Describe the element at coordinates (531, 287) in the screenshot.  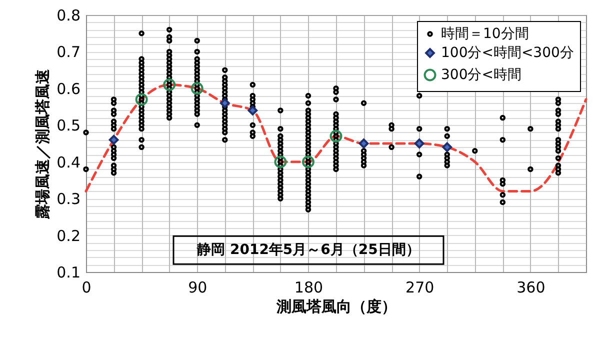
I see `x-tick-label: 360` at that location.